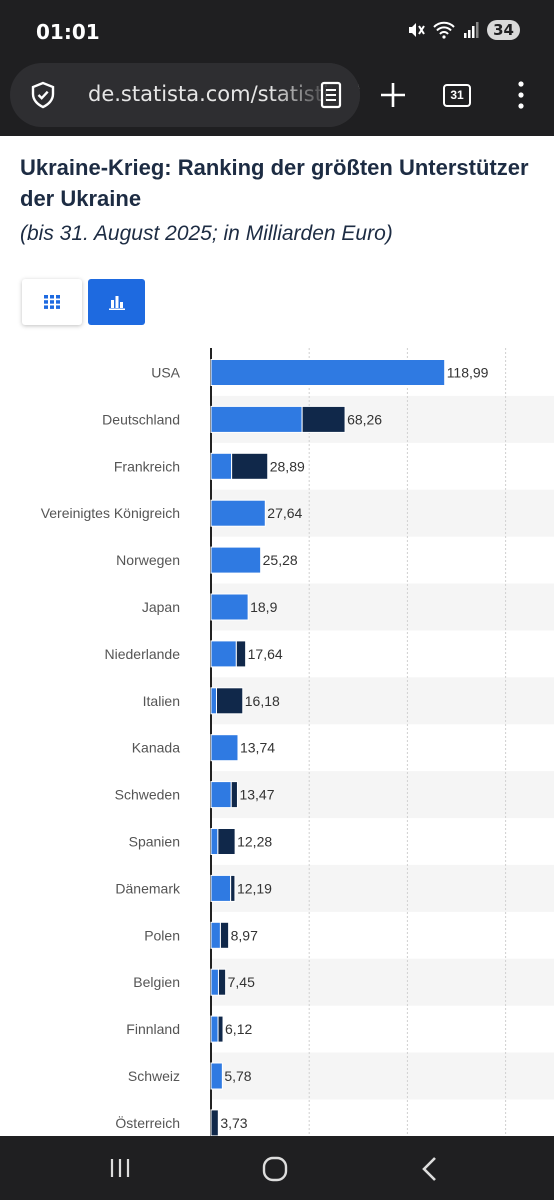 This screenshot has width=554, height=1200. I want to click on bar-chart-icon, so click(116, 303).